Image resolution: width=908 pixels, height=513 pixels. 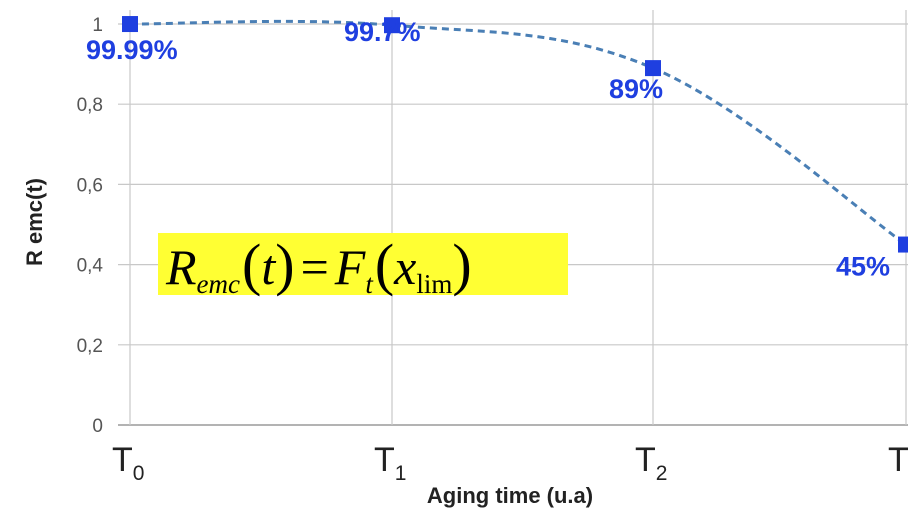 What do you see at coordinates (97, 25) in the screenshot?
I see `y-tick-label: 1` at bounding box center [97, 25].